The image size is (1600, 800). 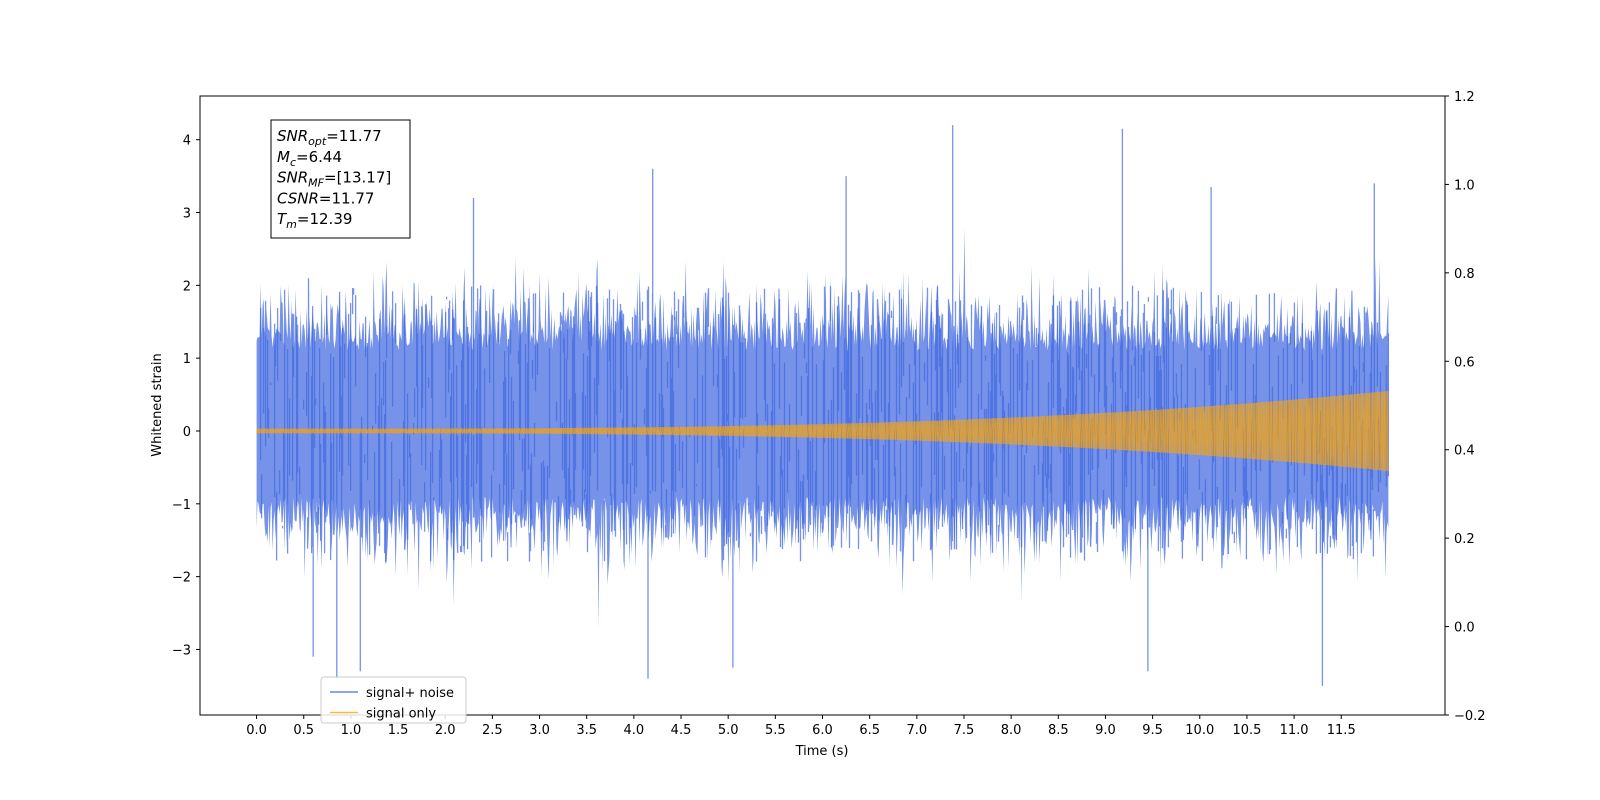 I want to click on y2-tick-label: 0.8, so click(x=1464, y=274).